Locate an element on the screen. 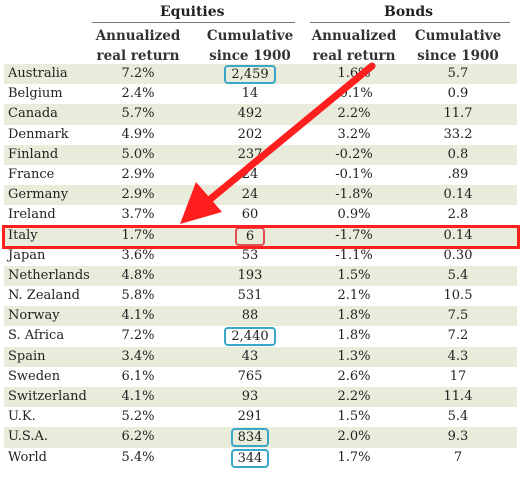 This screenshot has width=525, height=477. highlight-box: 834 is located at coordinates (250, 438).